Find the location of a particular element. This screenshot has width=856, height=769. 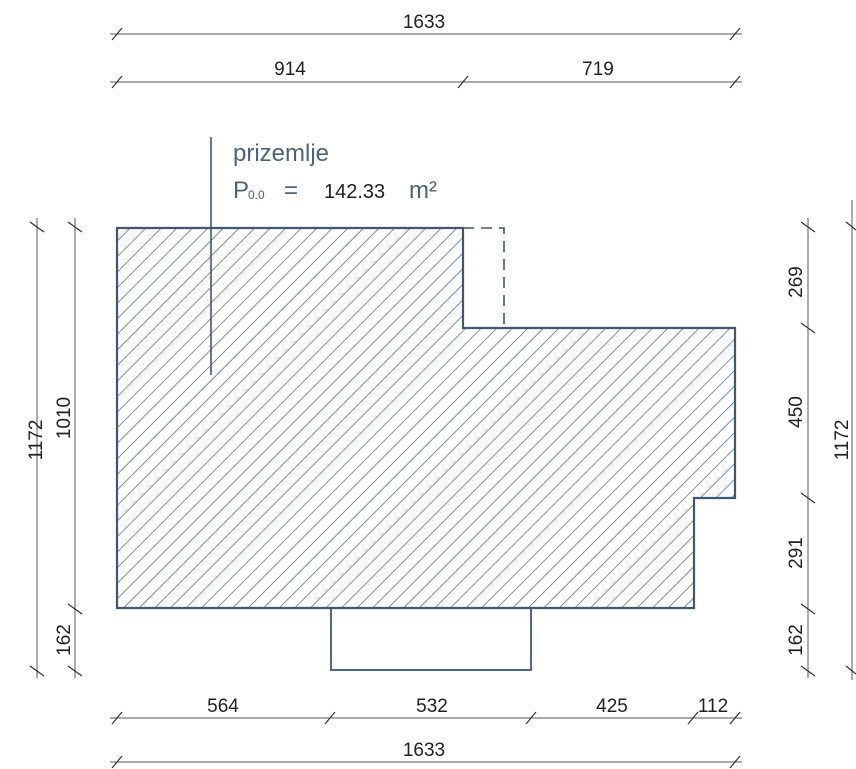

dim-bottom-3: 425 is located at coordinates (612, 706).